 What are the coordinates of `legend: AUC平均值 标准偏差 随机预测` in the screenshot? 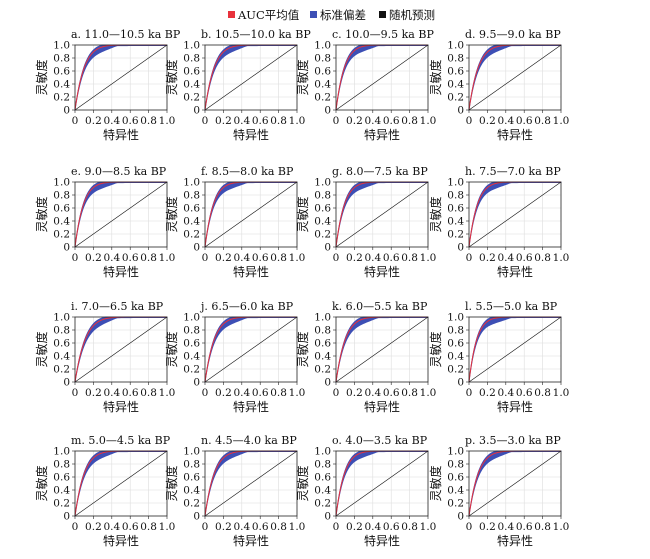 It's located at (331, 15).